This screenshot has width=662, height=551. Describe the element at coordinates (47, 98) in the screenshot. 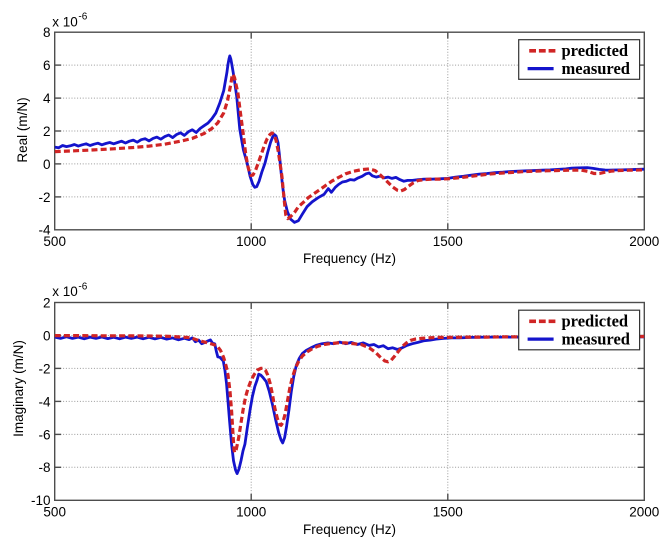

I see `svg-text: 4` at that location.